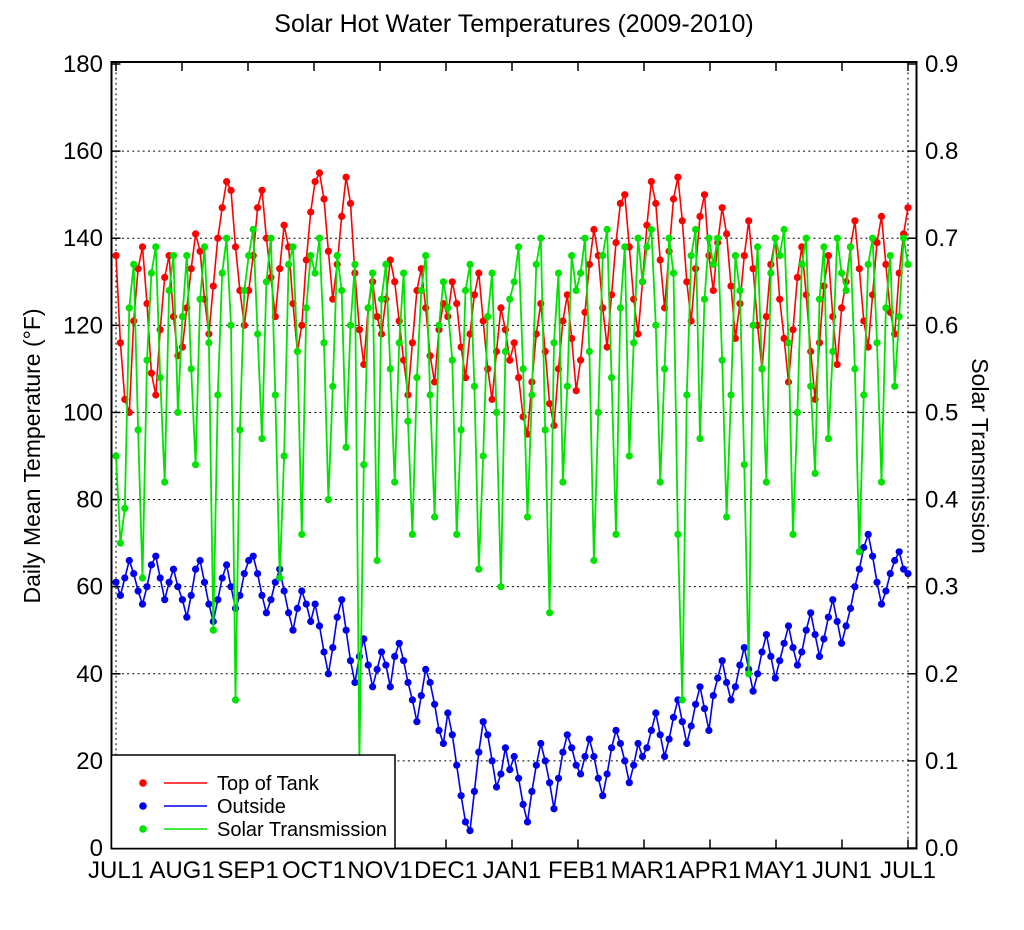 The width and height of the screenshot is (1024, 930). Describe the element at coordinates (32, 455) in the screenshot. I see `left-axis-label: Daily Mean Temperature (°F)` at that location.